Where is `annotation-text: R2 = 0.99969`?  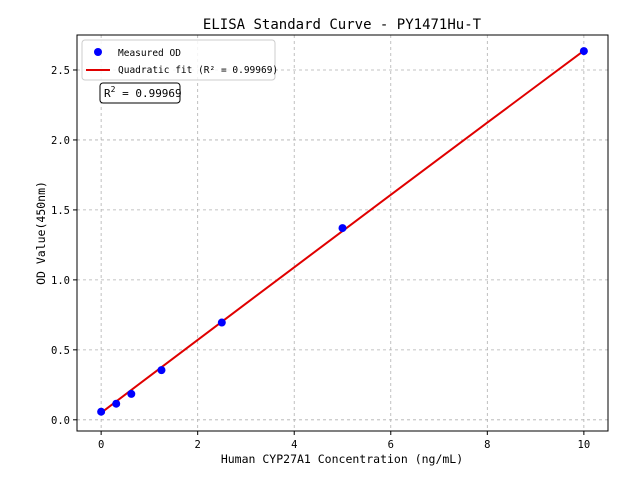 annotation-text: R2 = 0.99969 is located at coordinates (143, 92).